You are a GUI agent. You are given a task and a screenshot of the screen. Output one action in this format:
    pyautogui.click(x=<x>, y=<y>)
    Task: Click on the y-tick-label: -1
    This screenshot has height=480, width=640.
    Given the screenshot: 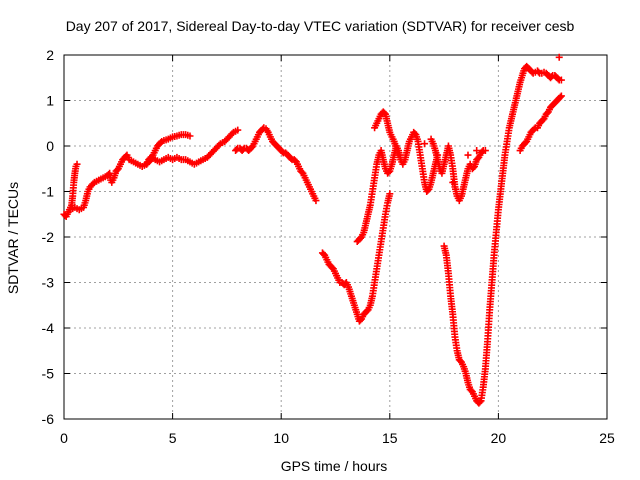 What is the action you would take?
    pyautogui.click(x=48, y=192)
    